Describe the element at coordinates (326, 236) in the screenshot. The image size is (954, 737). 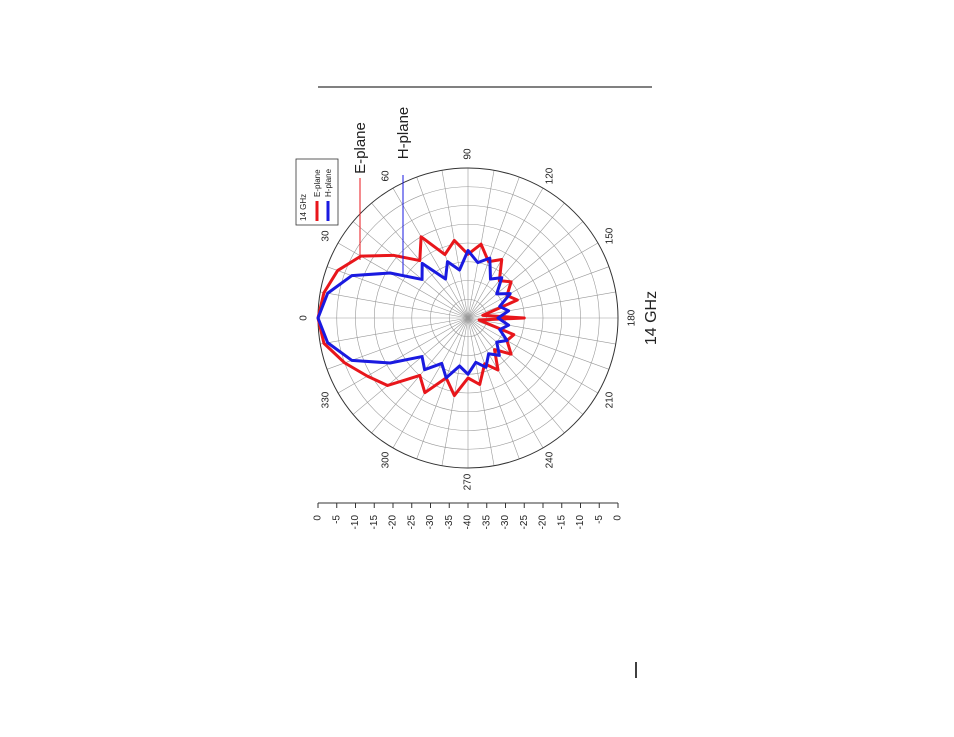
I see `angle-label: 30` at that location.